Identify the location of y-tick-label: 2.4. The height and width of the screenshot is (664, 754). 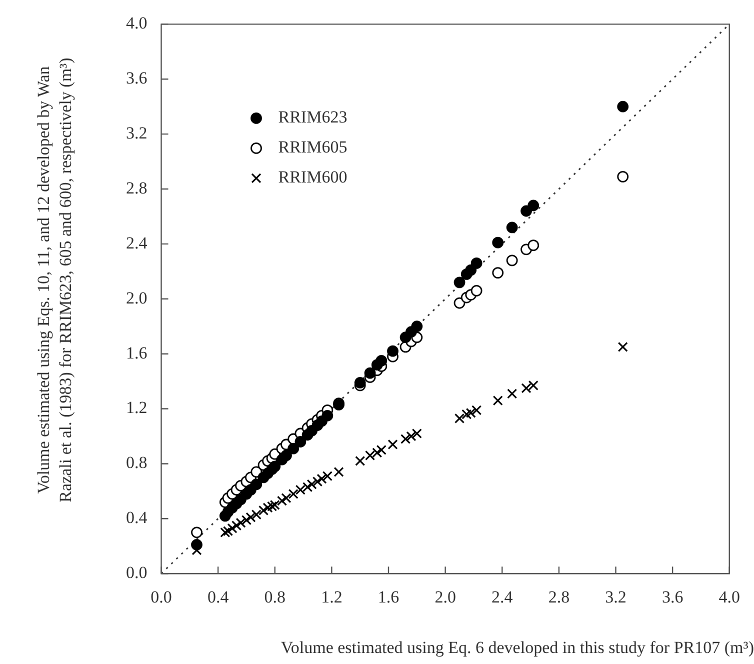
(137, 242).